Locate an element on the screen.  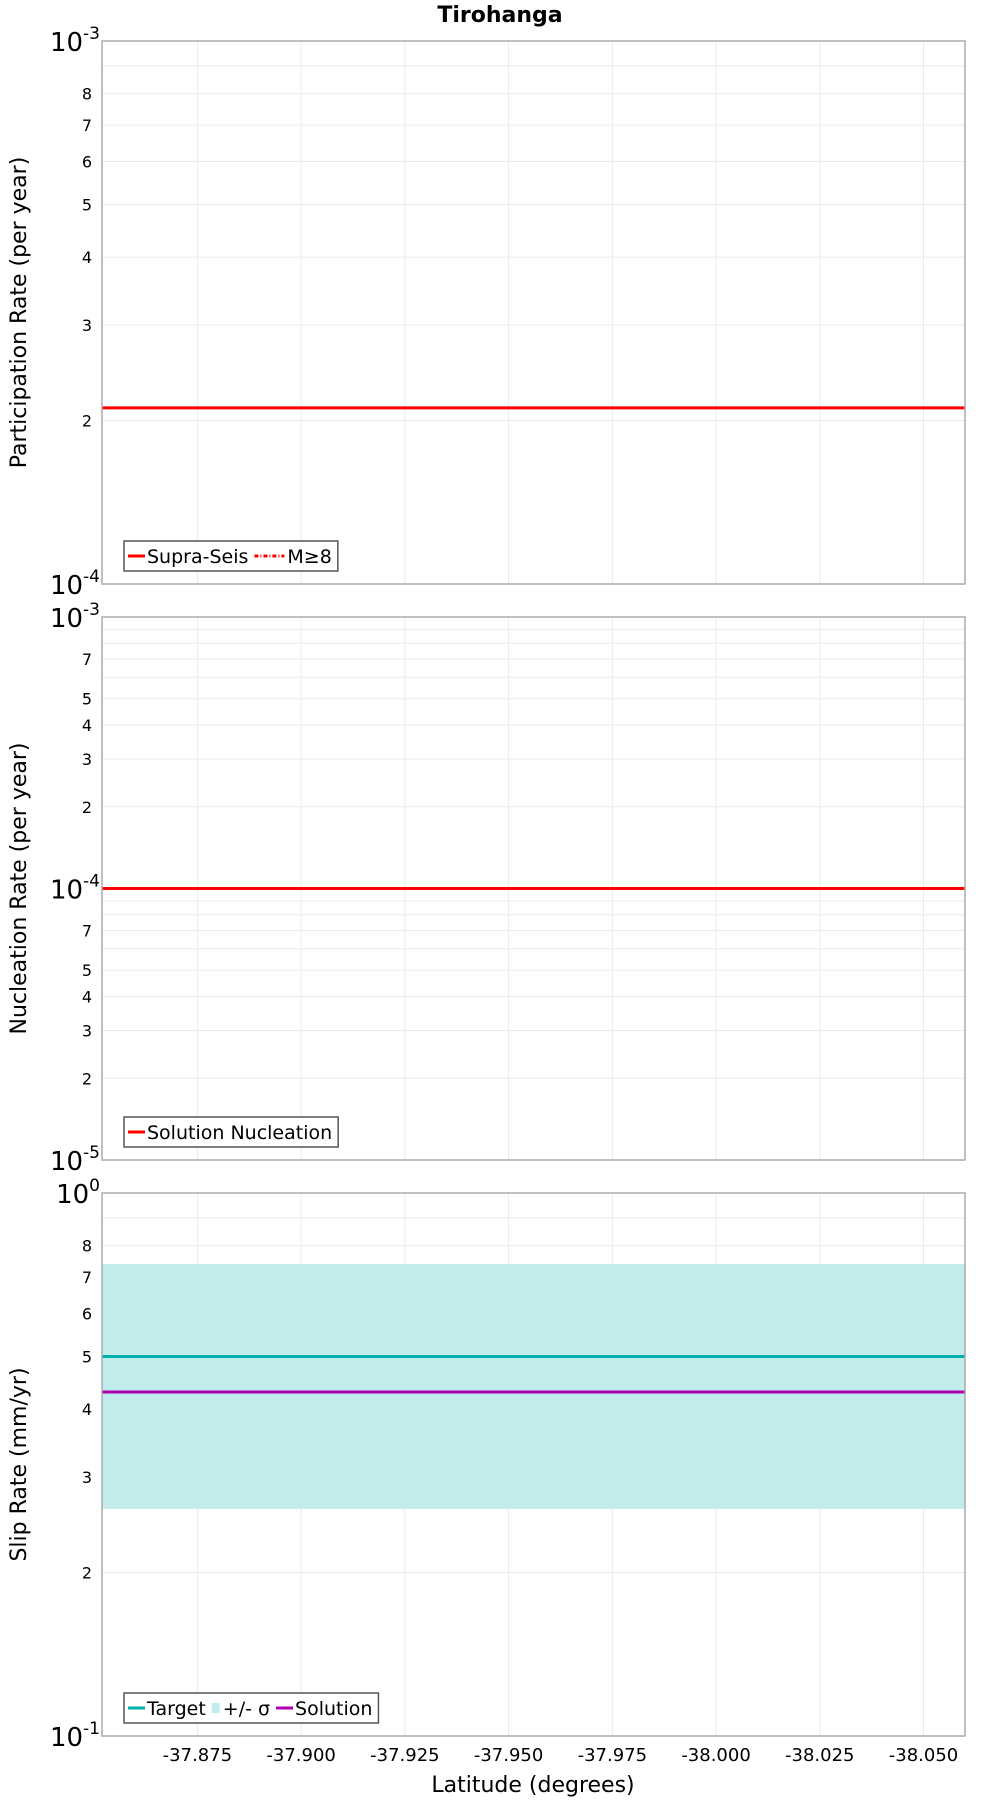
y-decade-label: 10-5 is located at coordinates (75, 1160).